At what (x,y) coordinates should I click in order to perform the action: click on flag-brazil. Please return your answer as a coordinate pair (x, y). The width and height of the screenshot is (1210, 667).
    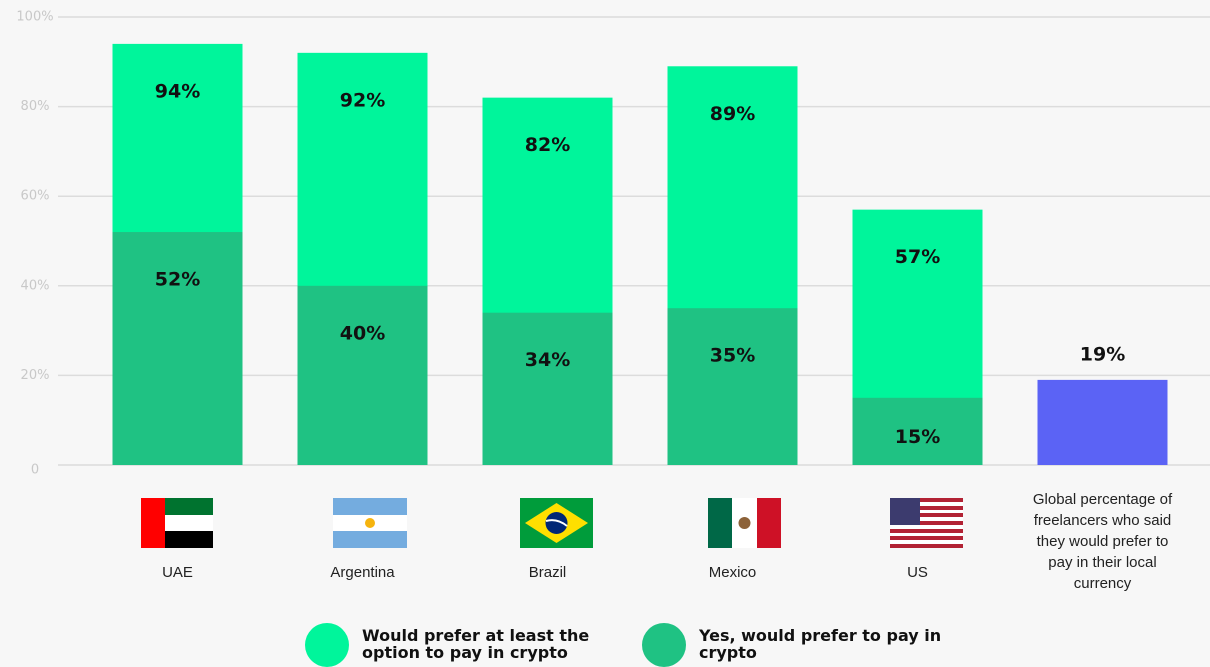
    Looking at the image, I should click on (556, 523).